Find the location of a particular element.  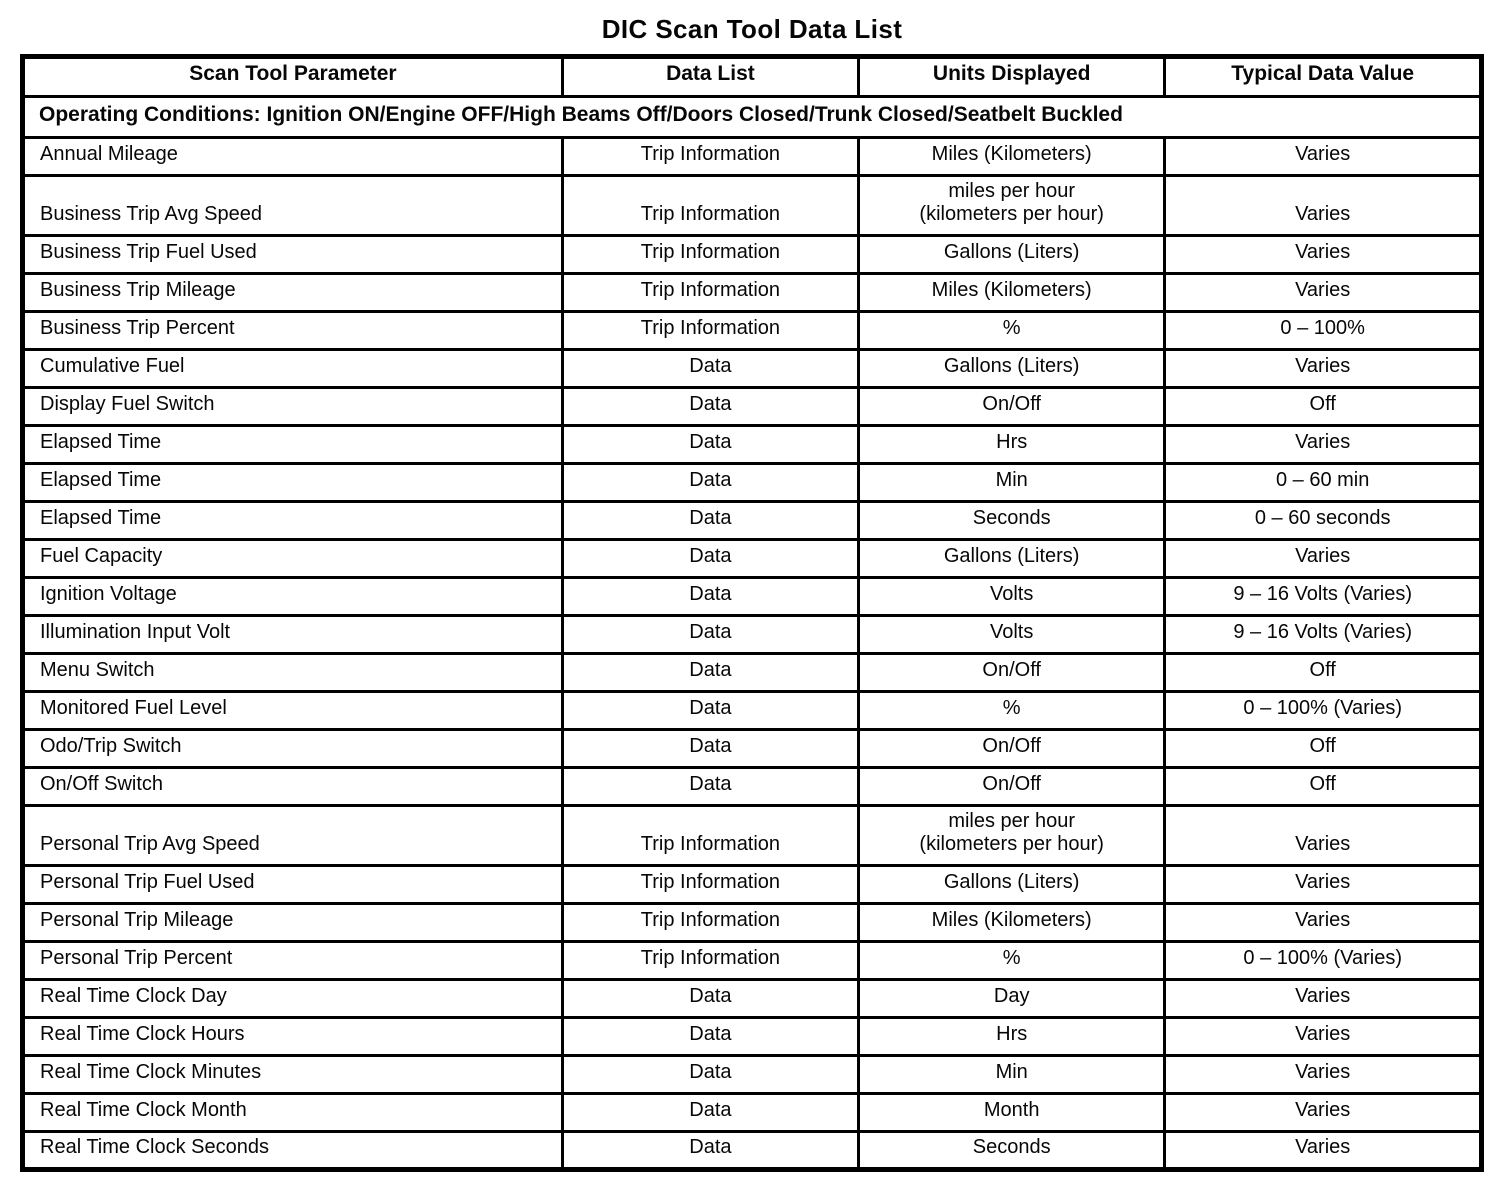

param-cell: Personal Trip Percent is located at coordinates (292, 961).